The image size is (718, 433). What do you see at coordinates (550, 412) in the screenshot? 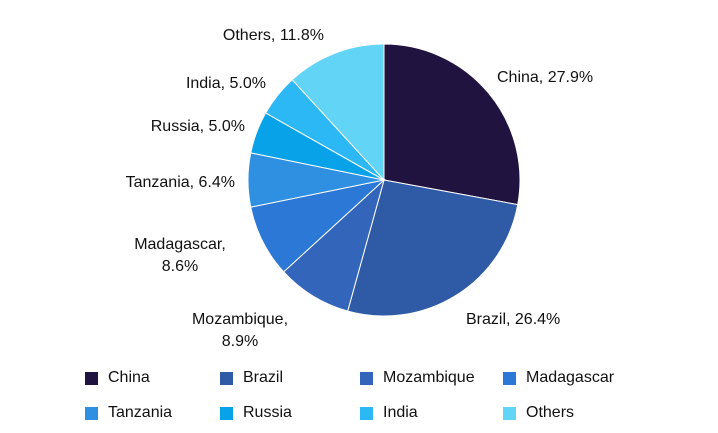
I see `legend-label: Others` at bounding box center [550, 412].